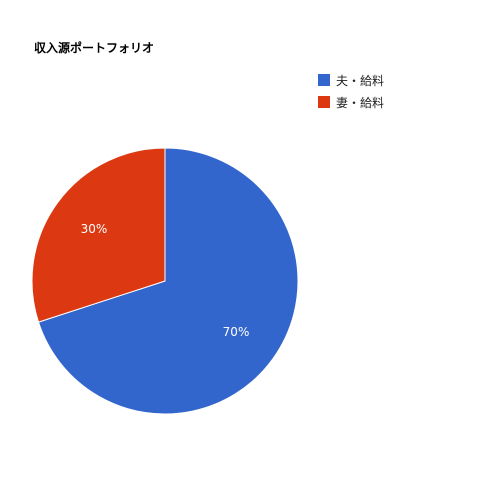  What do you see at coordinates (236, 332) in the screenshot?
I see `data-label-husband-salary: 70%` at bounding box center [236, 332].